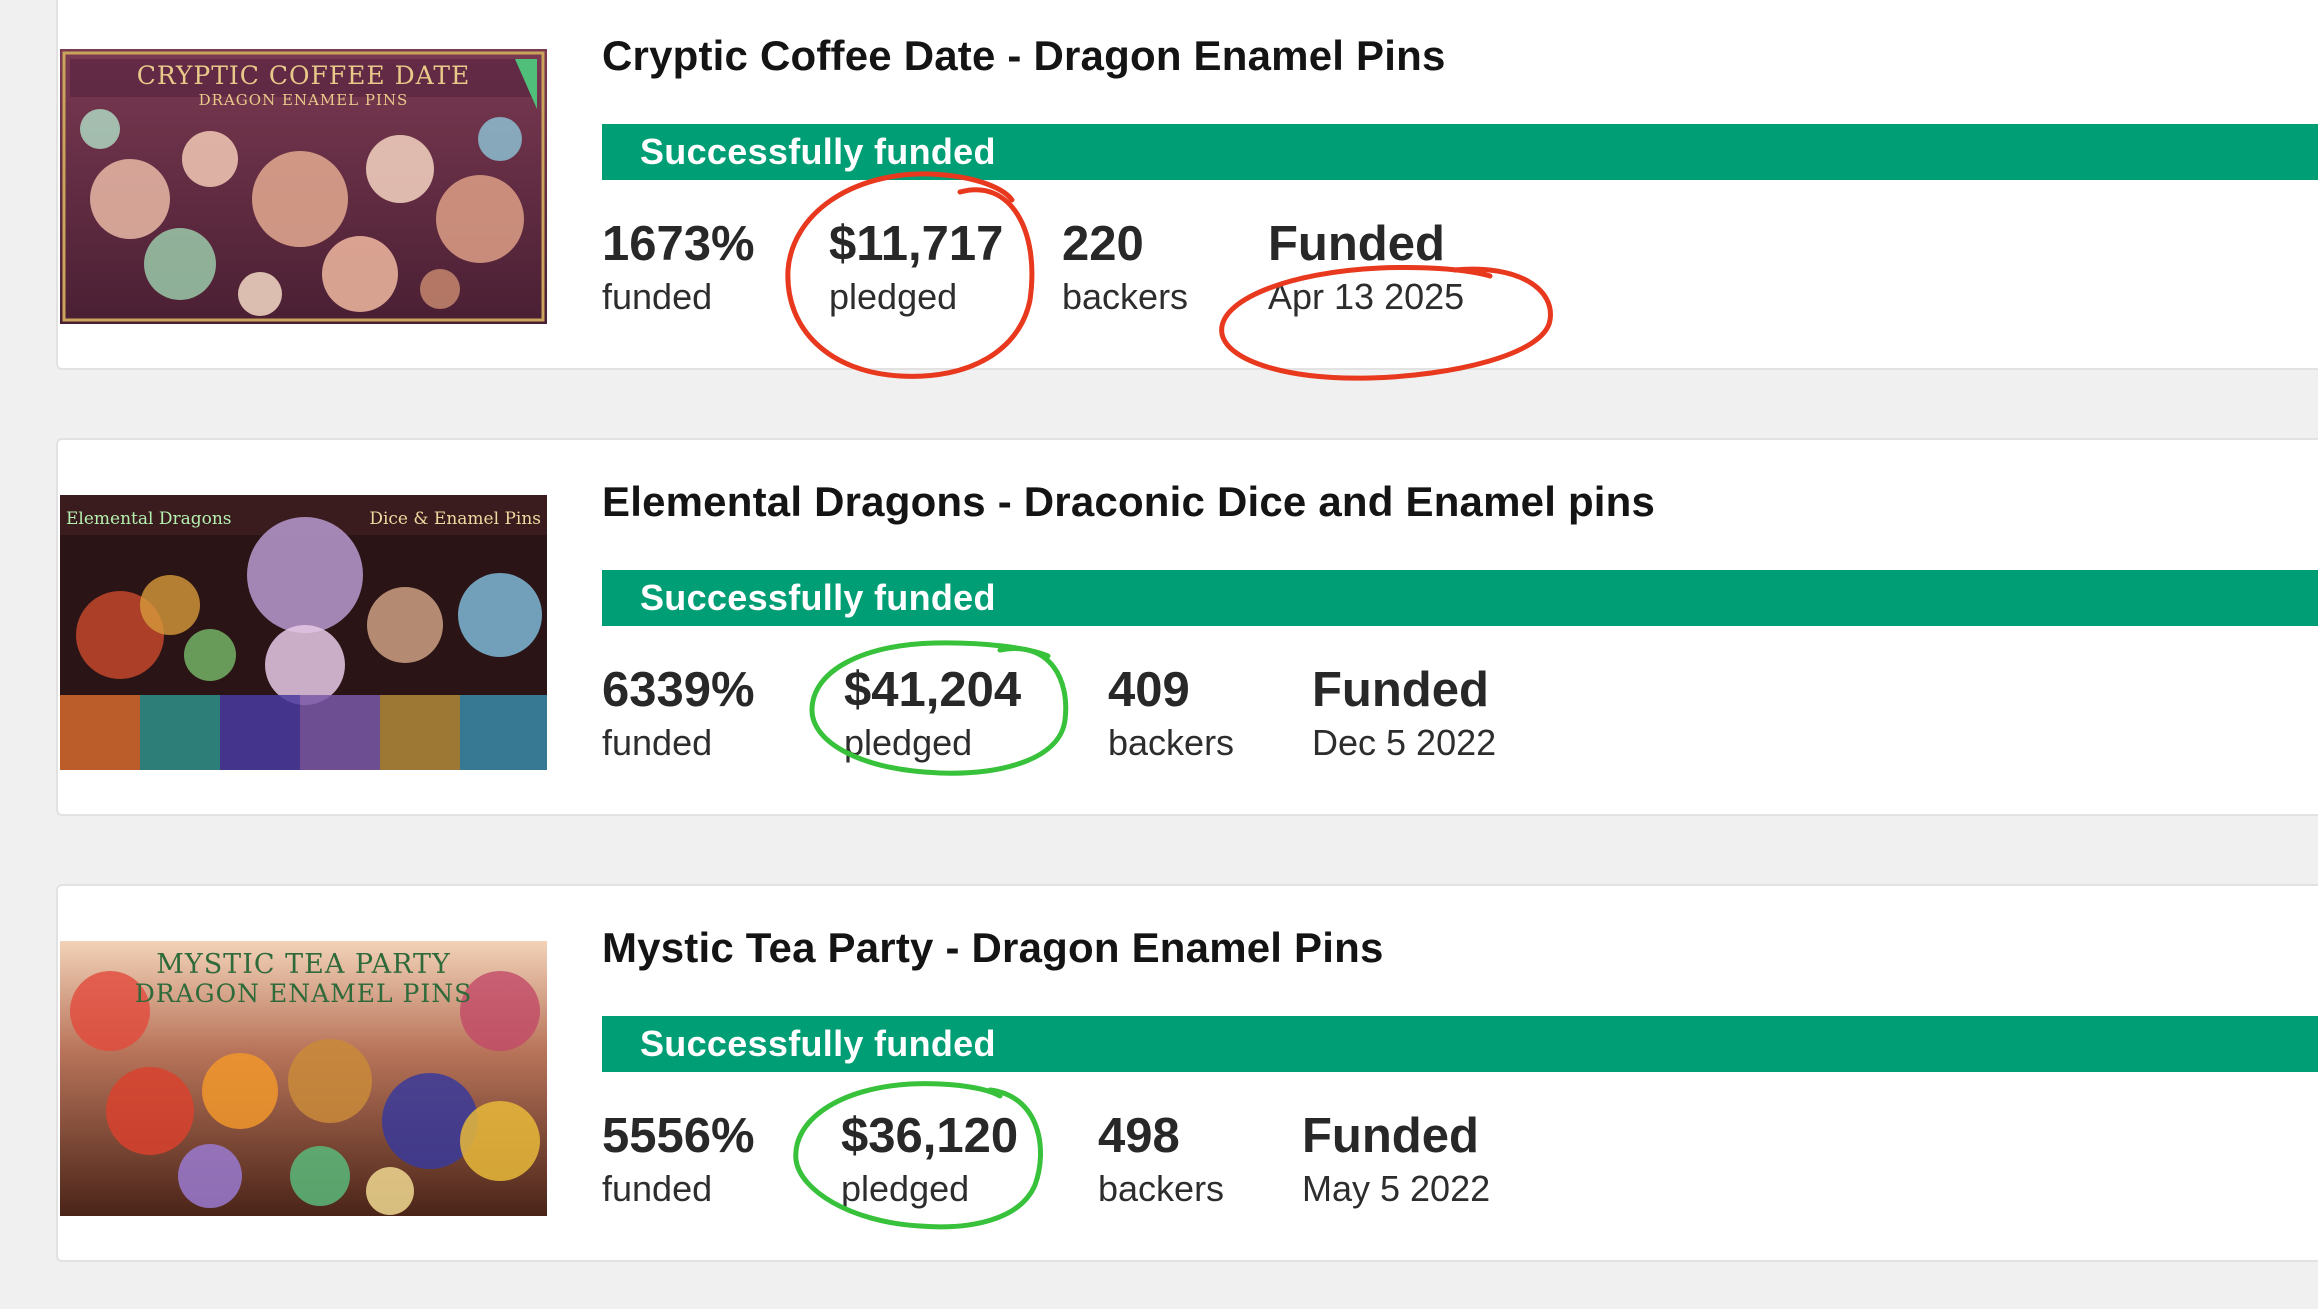 Image resolution: width=2318 pixels, height=1309 pixels. What do you see at coordinates (930, 1136) in the screenshot?
I see `pledged-value: $36,120` at bounding box center [930, 1136].